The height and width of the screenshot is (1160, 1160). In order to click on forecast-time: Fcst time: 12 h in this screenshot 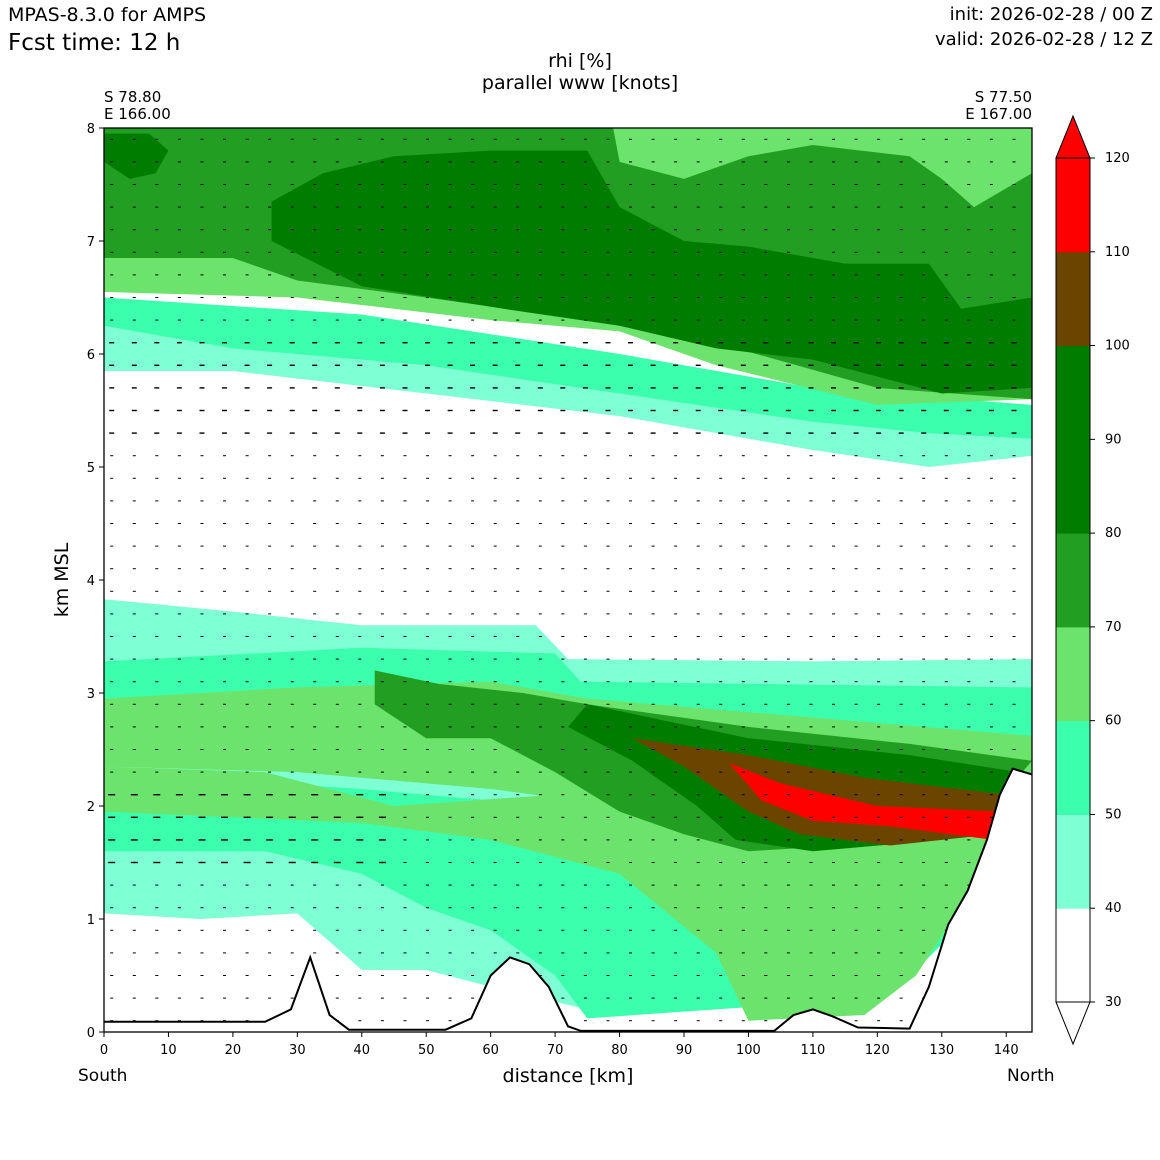, I will do `click(94, 43)`.